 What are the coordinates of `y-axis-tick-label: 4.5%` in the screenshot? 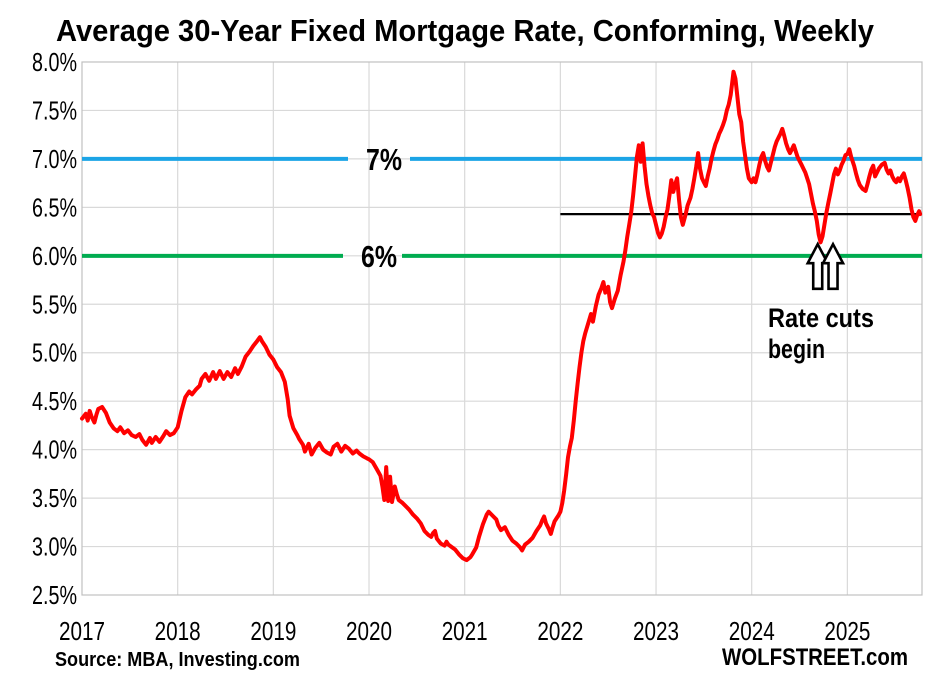 It's located at (54, 401).